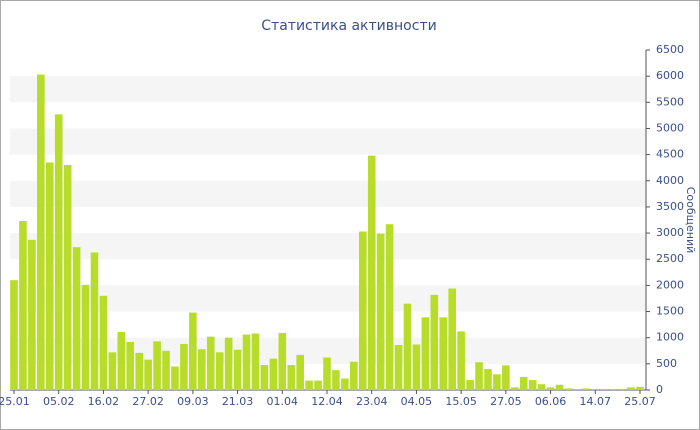  I want to click on y-tick-label: 5500, so click(670, 101).